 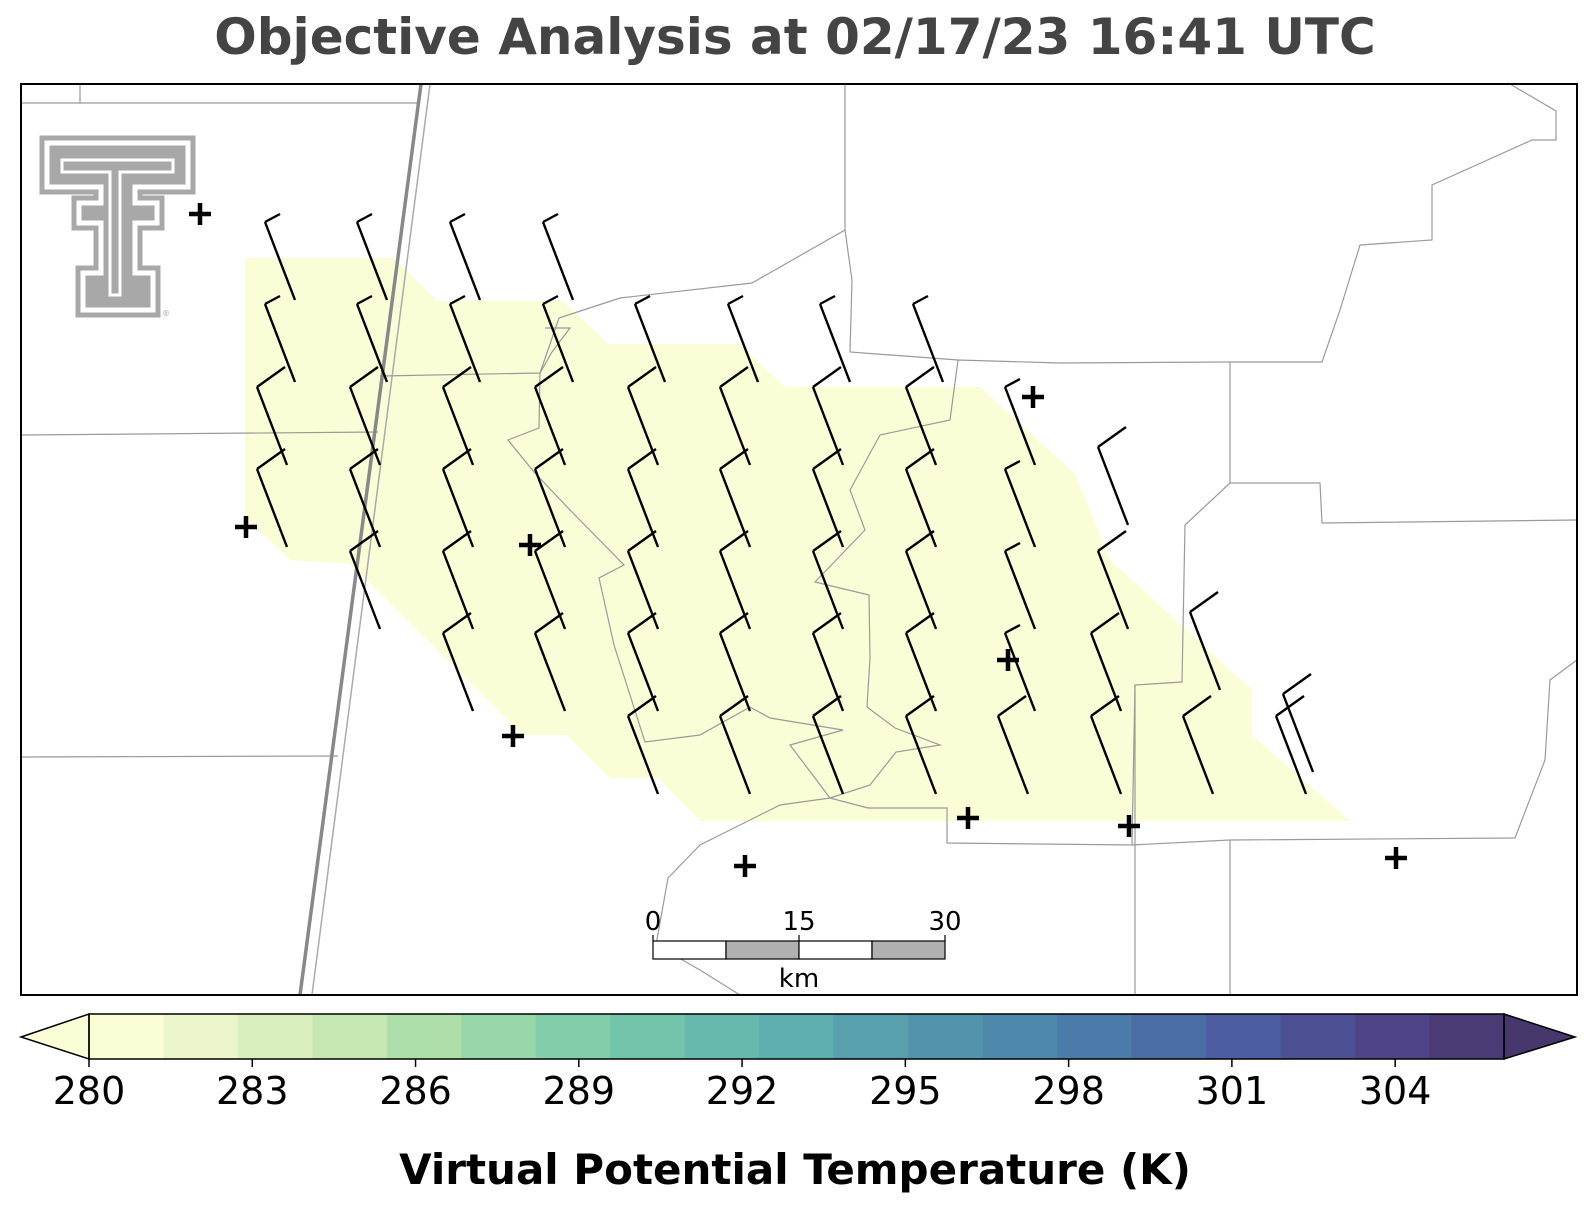 I want to click on colorbar-frame, so click(x=796, y=1036).